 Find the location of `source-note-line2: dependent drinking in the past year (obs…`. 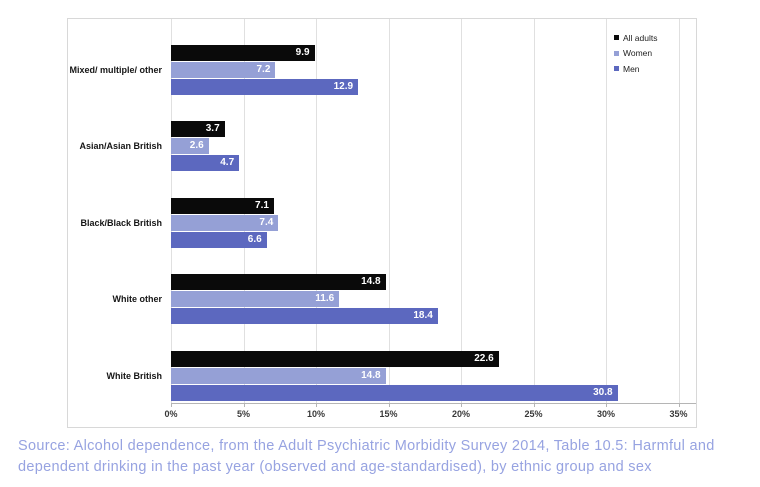

source-note-line2: dependent drinking in the past year (obs… is located at coordinates (335, 467).